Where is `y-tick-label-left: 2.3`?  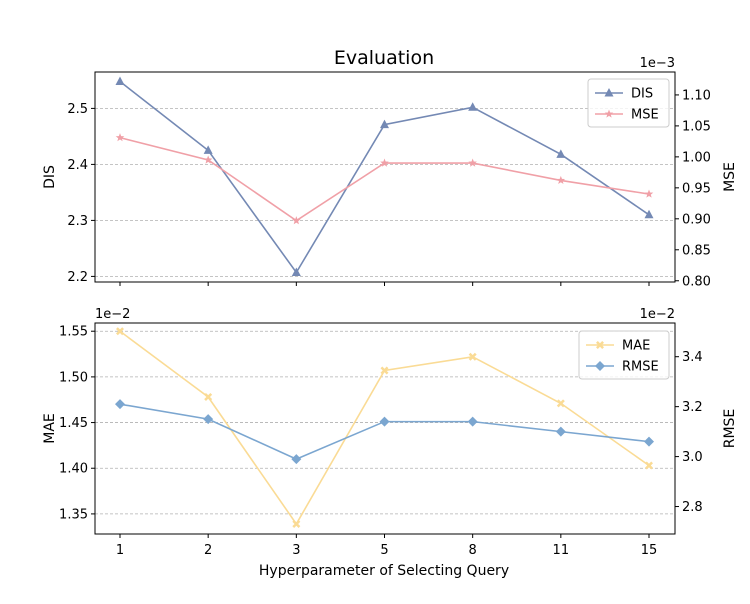
y-tick-label-left: 2.3 is located at coordinates (77, 221).